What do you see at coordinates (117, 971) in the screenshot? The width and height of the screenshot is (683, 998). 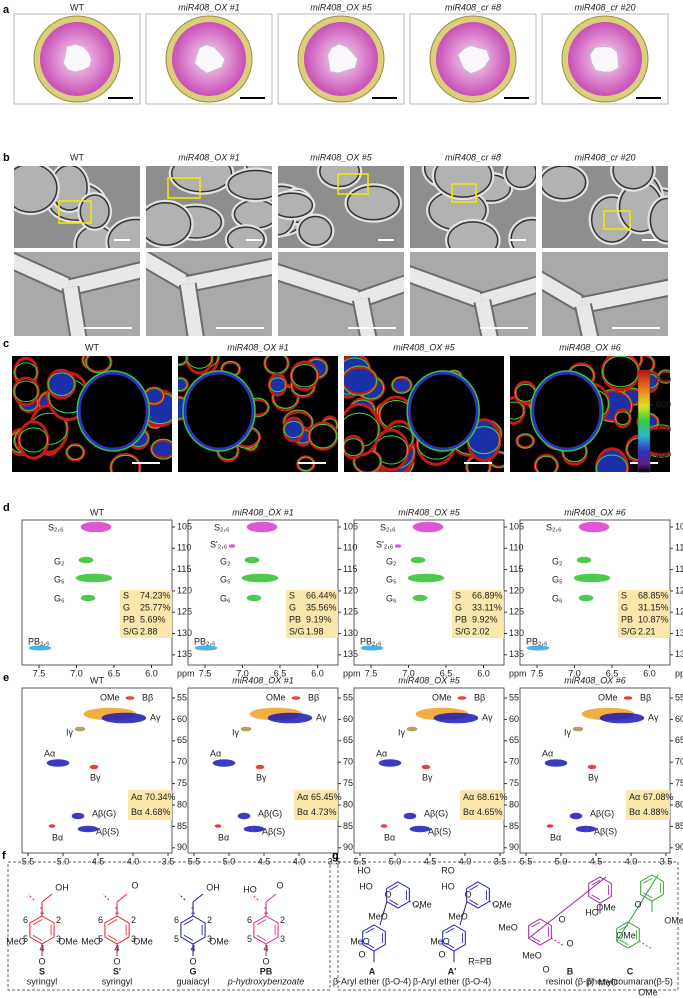 I see `structure-code: S'` at bounding box center [117, 971].